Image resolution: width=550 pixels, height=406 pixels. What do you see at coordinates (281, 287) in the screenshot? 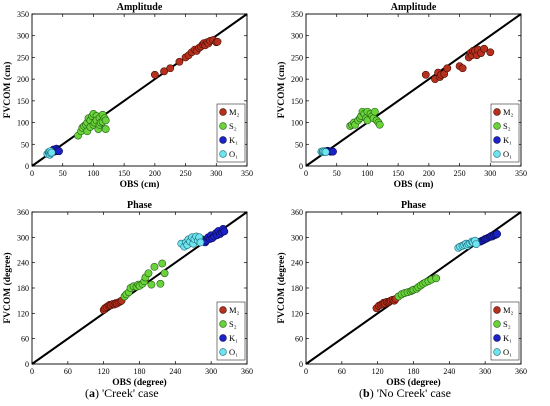
I see `y-axis-label: FVCOM (degree)` at bounding box center [281, 287].